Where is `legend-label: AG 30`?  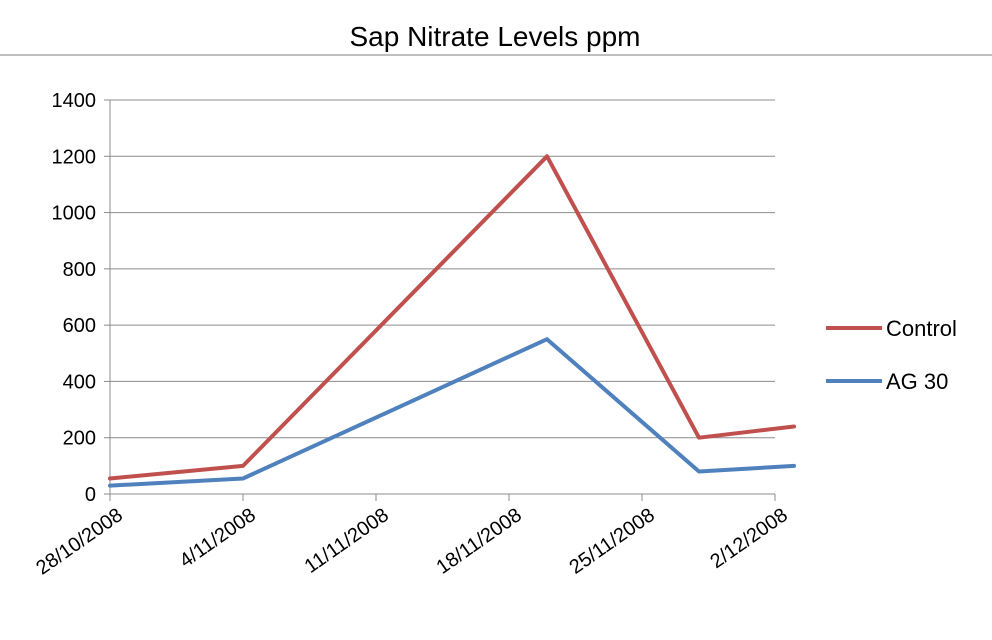 legend-label: AG 30 is located at coordinates (917, 381).